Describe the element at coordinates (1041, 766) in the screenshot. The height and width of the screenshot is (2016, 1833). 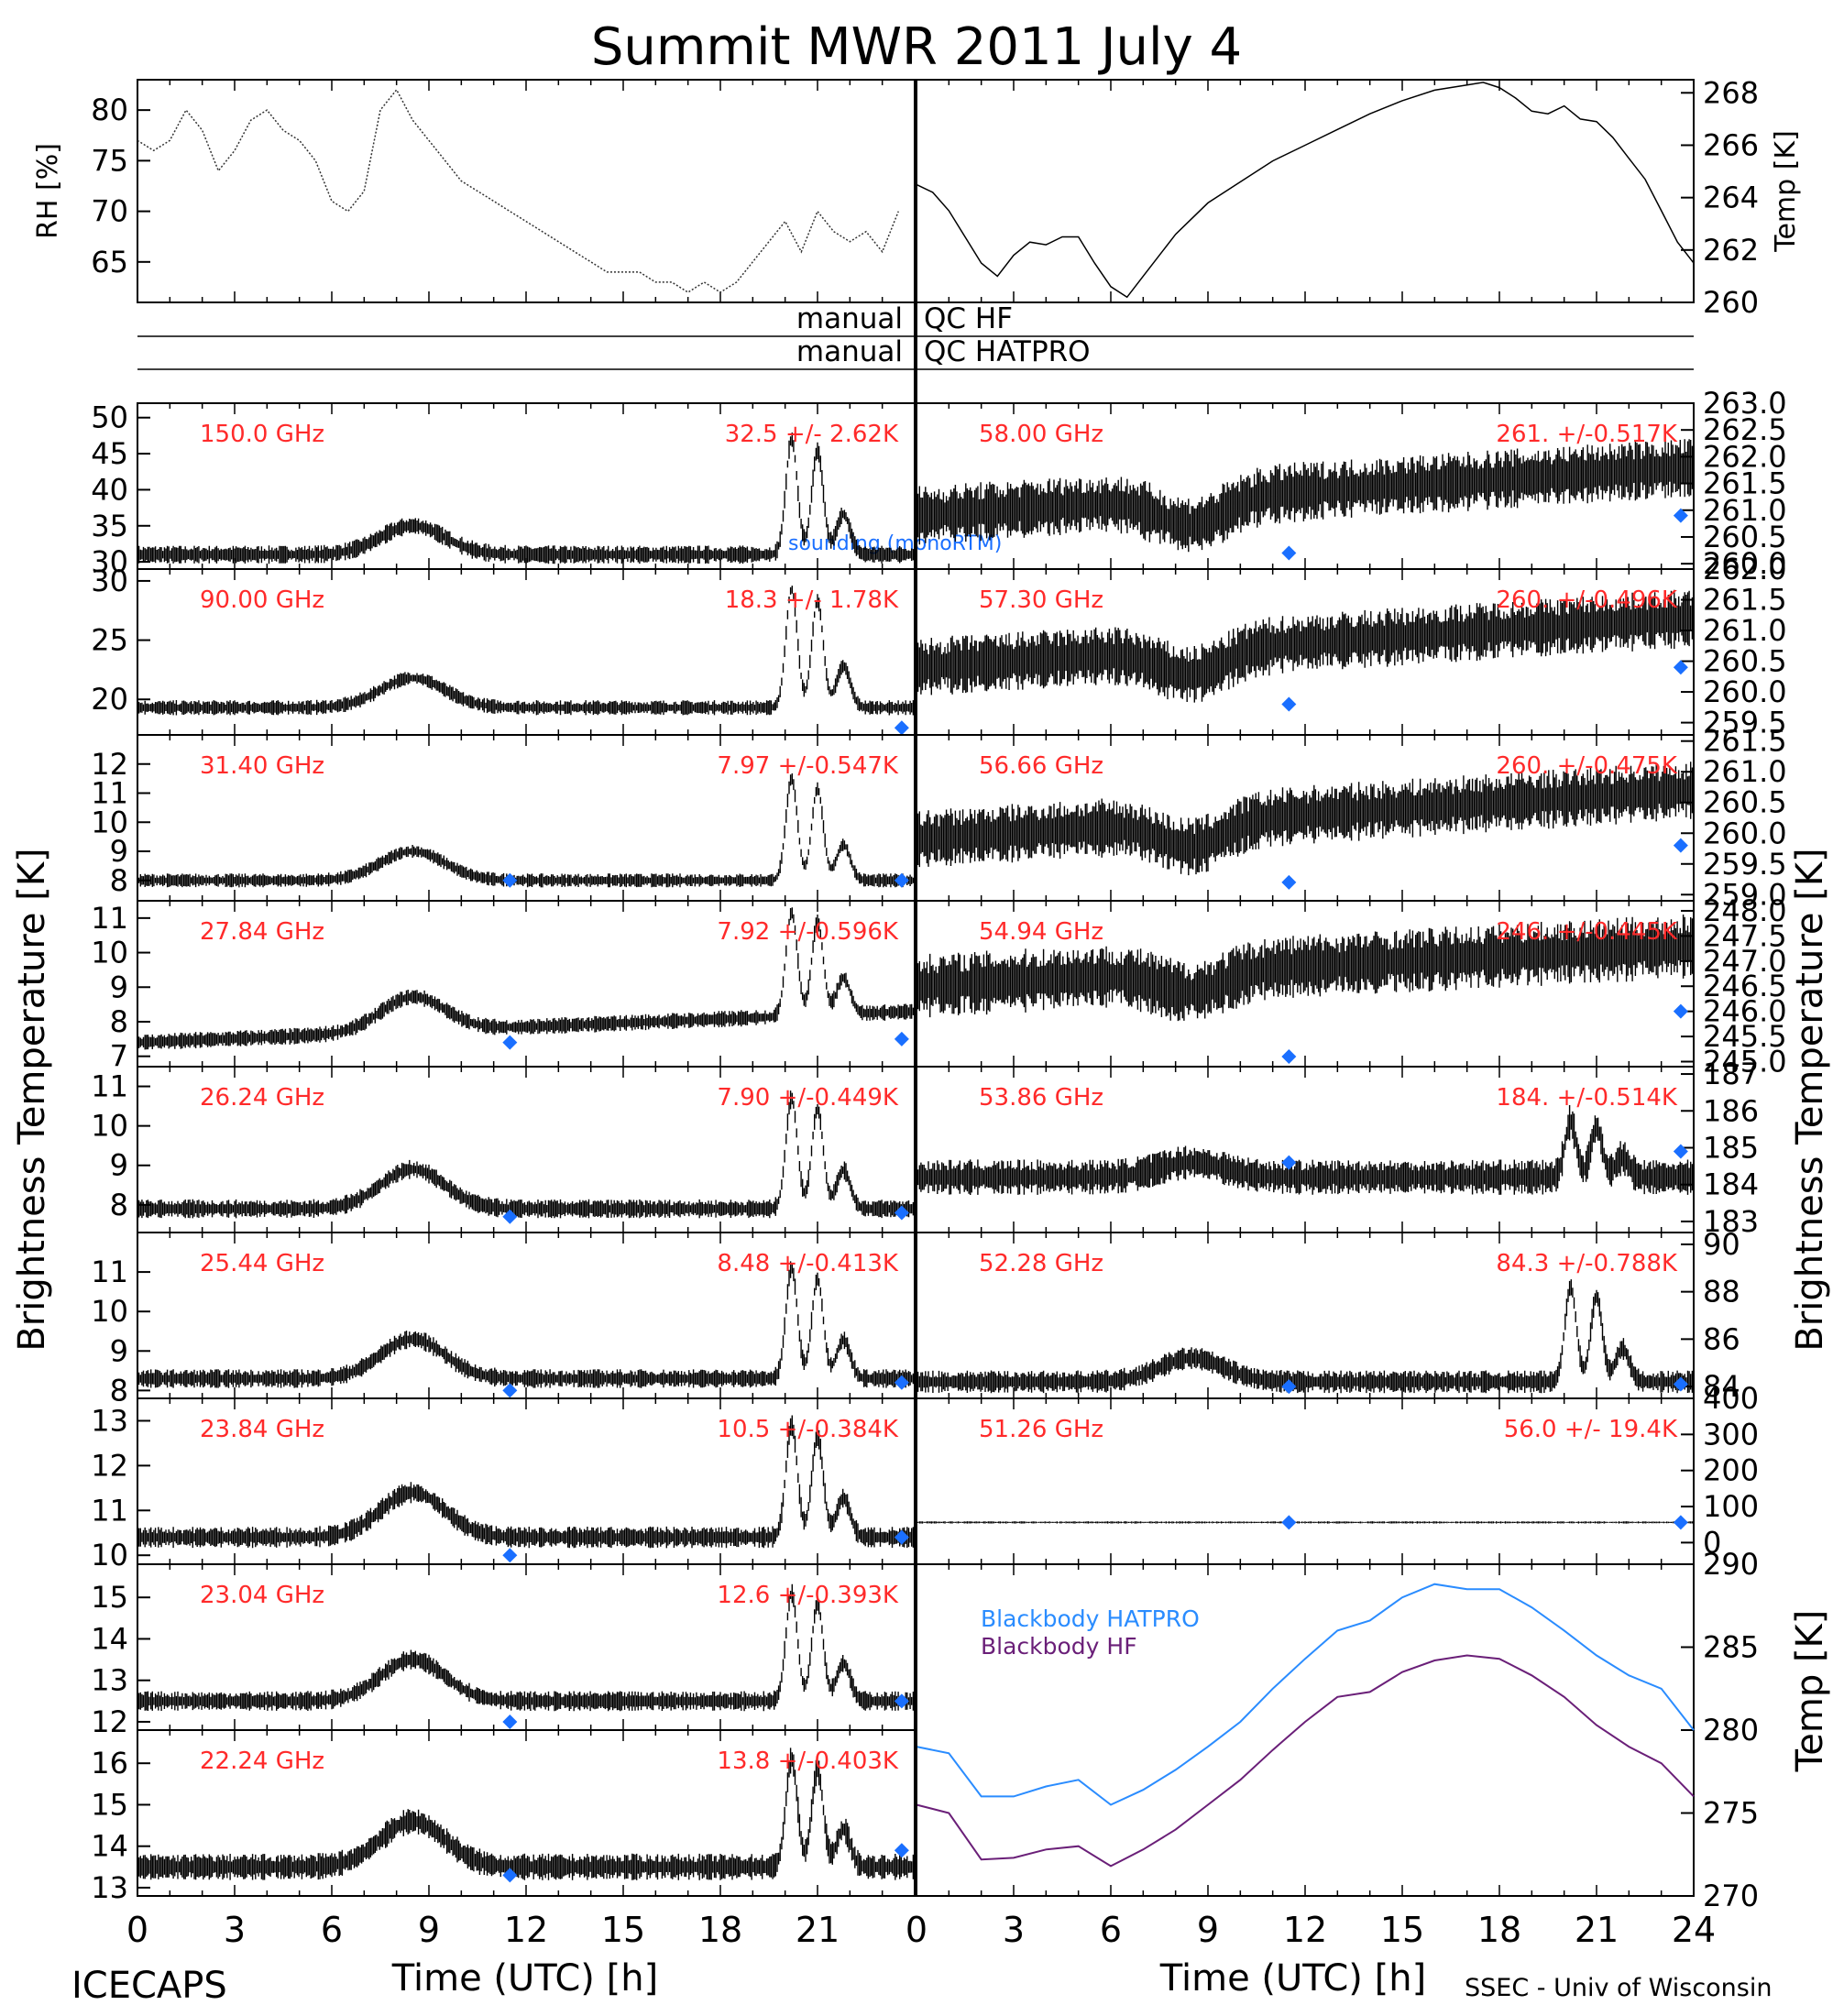
I see `freq-label-v5666: 56.66 GHz` at that location.